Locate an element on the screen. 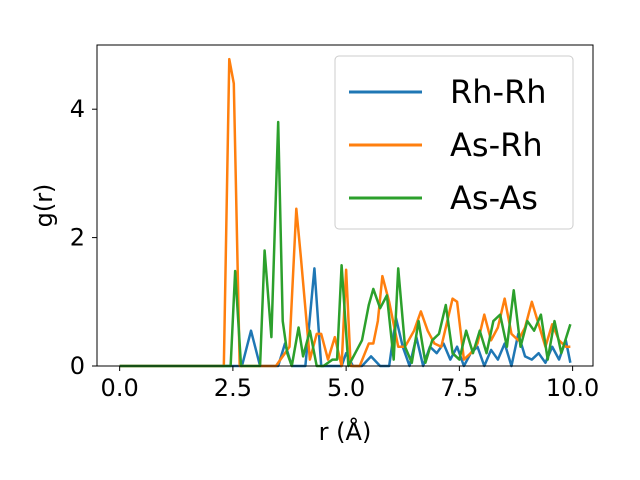  legend-label-as-as: As-As is located at coordinates (494, 198).